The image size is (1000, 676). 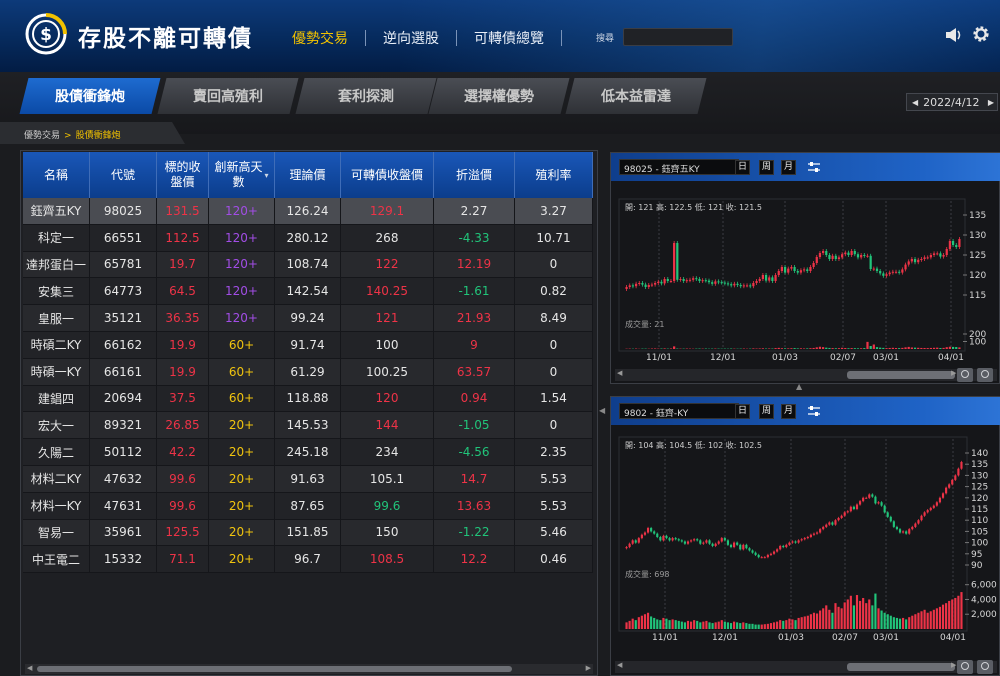 I want to click on collapse-left-icon: ◀, so click(x=602, y=410).